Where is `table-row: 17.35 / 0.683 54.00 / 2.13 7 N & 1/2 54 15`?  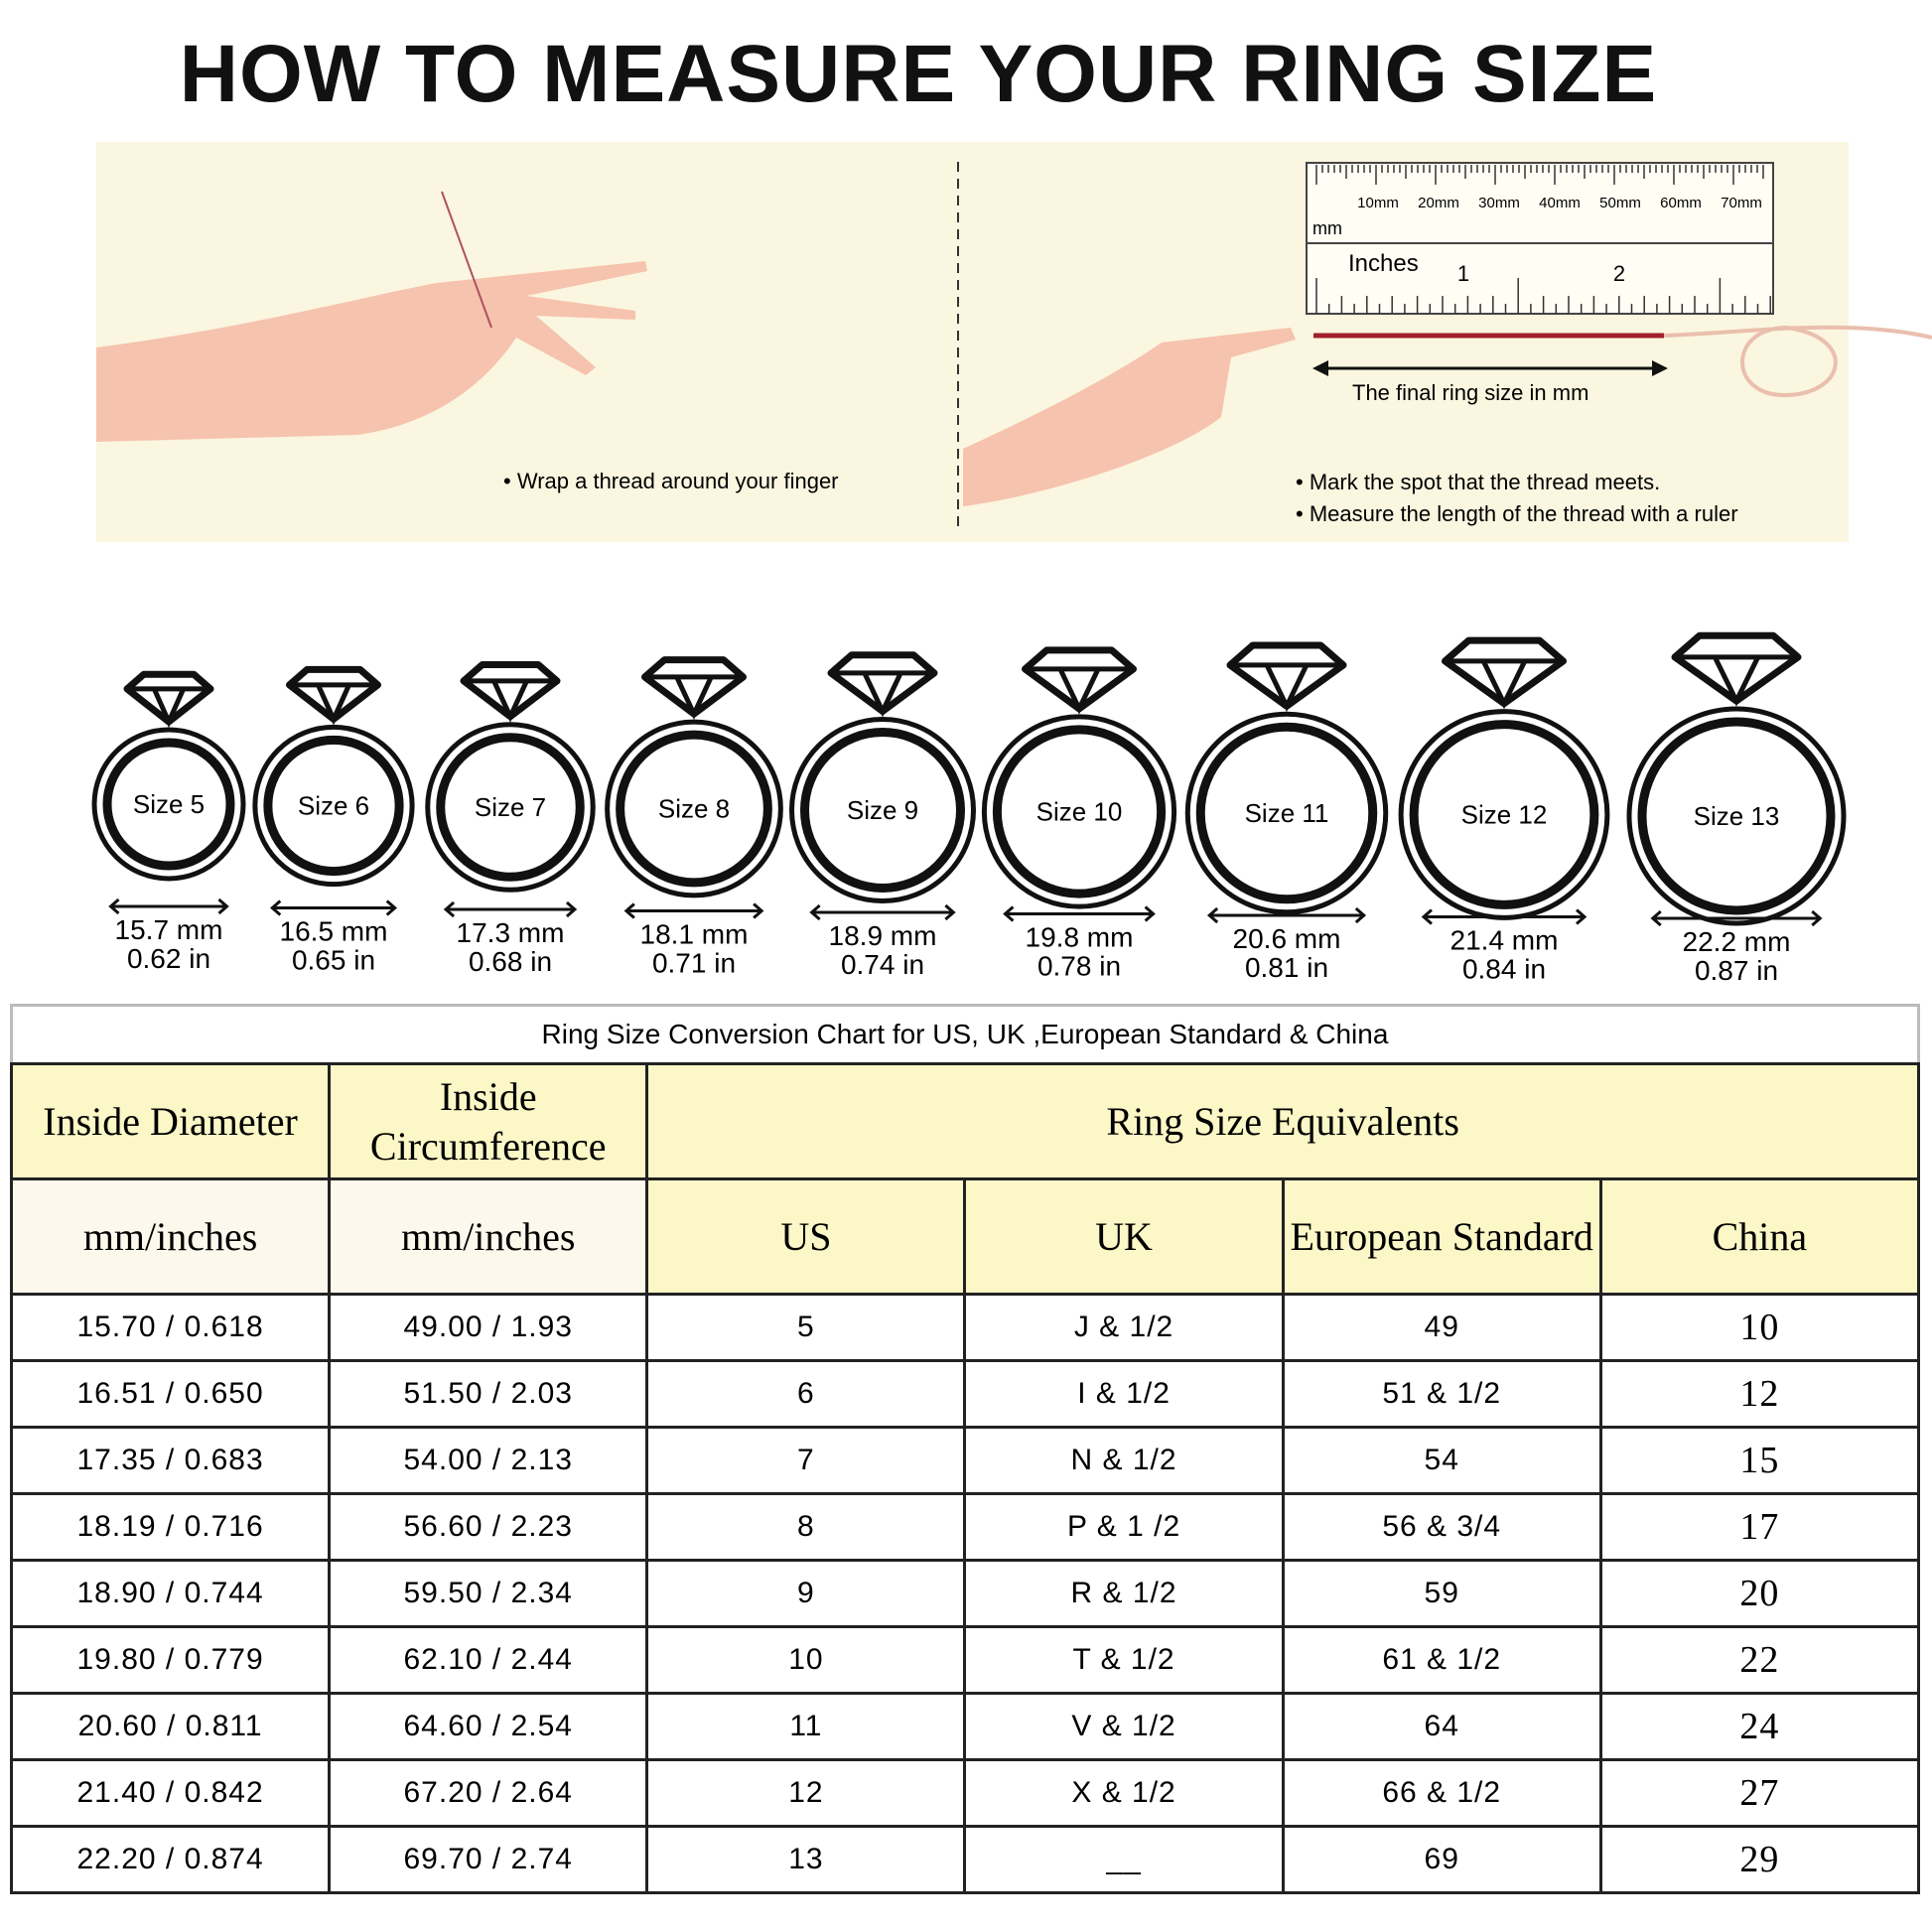
table-row: 17.35 / 0.683 54.00 / 2.13 7 N & 1/2 54 15 is located at coordinates (965, 1461).